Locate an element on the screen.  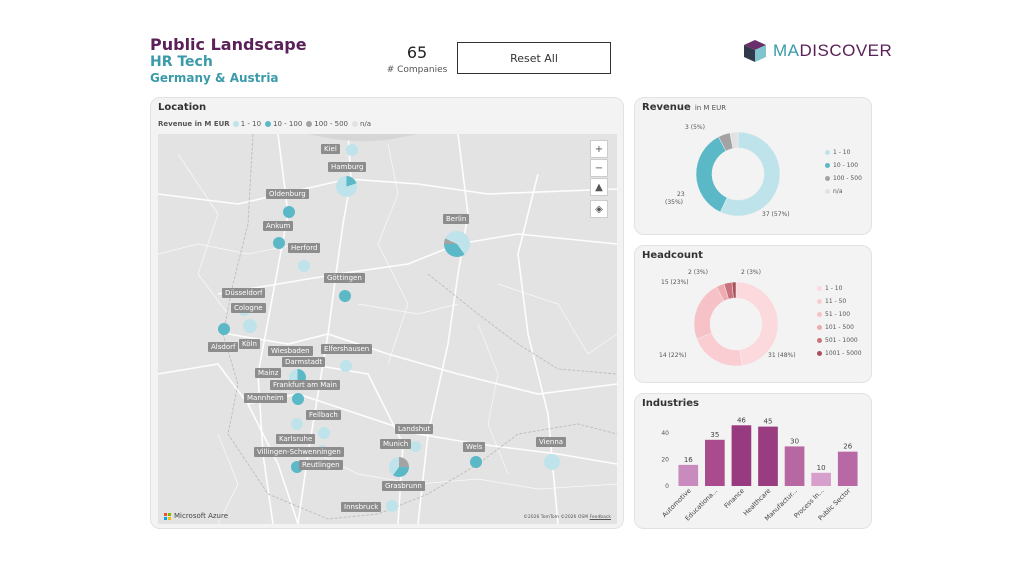
headcount-donut-chart is located at coordinates (736, 324).